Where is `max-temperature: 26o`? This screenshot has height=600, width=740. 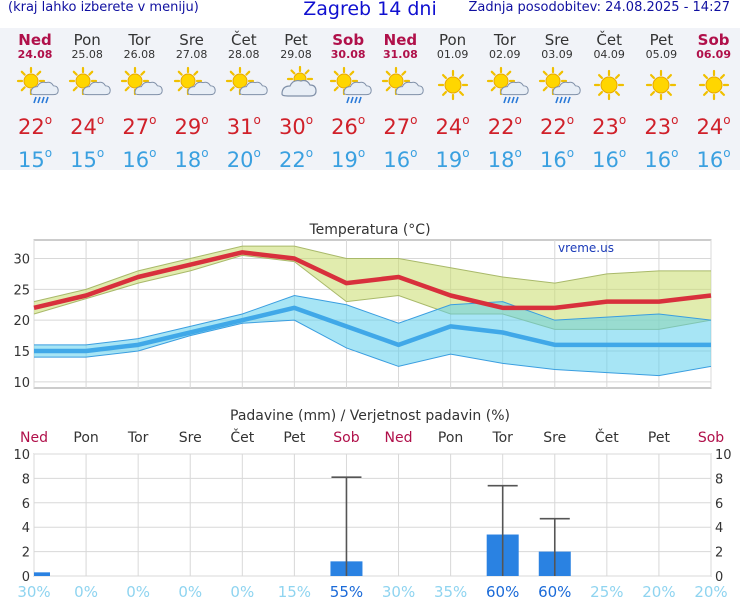
max-temperature: 26o is located at coordinates (348, 126).